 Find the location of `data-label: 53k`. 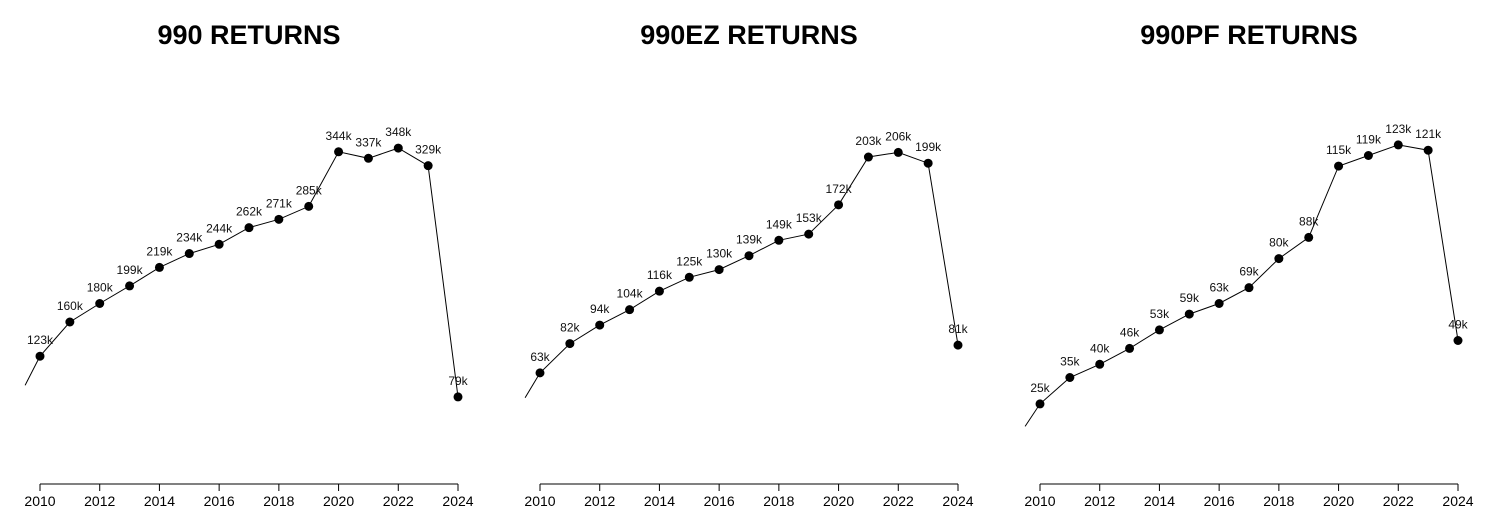

data-label: 53k is located at coordinates (1160, 314).